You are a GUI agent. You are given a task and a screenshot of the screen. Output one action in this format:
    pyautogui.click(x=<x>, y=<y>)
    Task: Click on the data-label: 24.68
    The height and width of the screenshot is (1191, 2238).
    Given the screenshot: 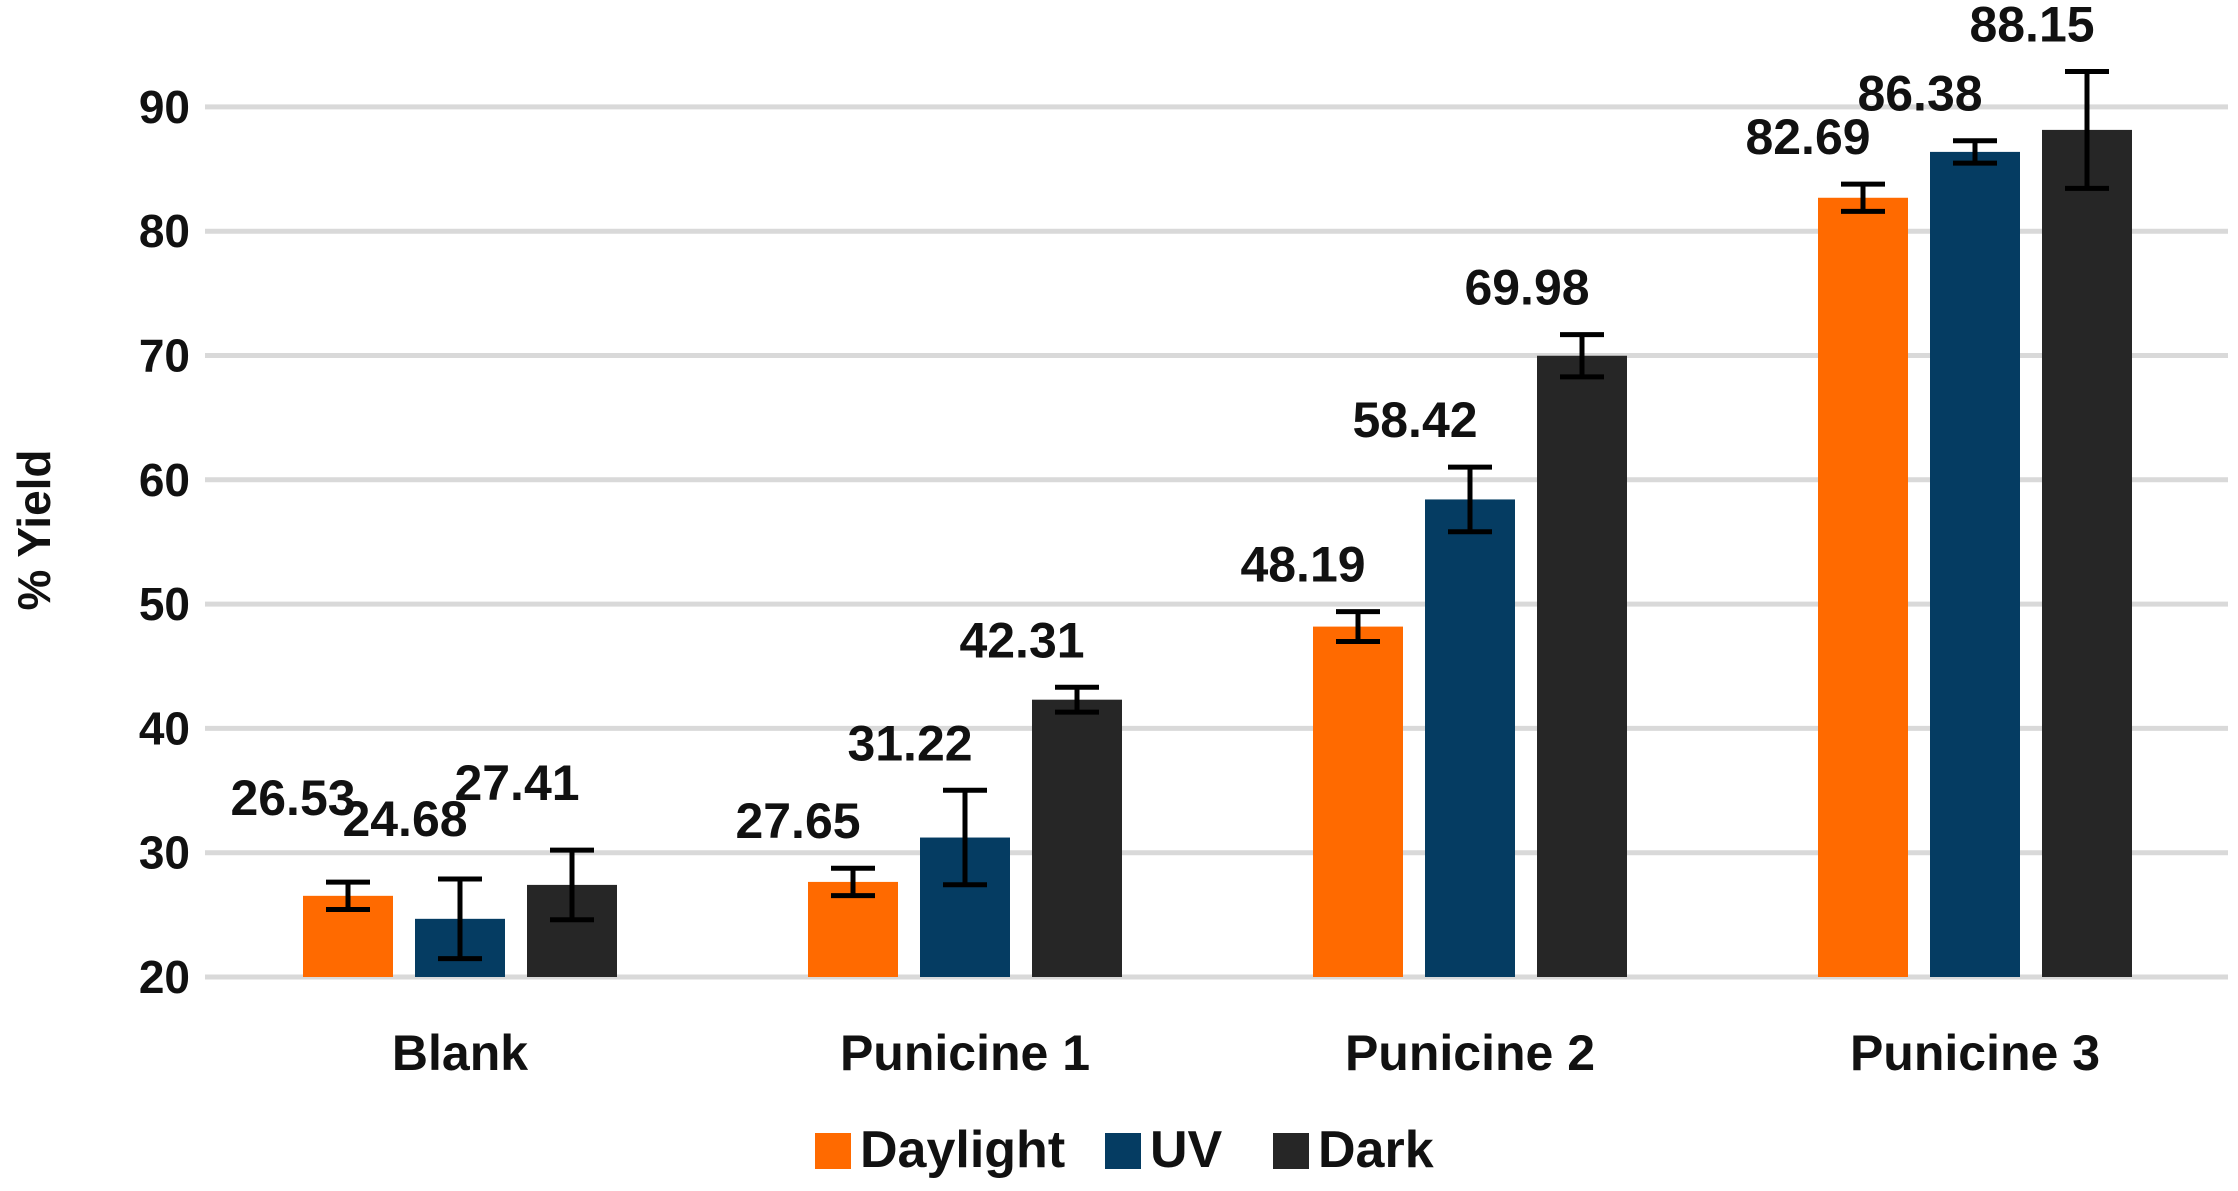 What is the action you would take?
    pyautogui.click(x=404, y=819)
    